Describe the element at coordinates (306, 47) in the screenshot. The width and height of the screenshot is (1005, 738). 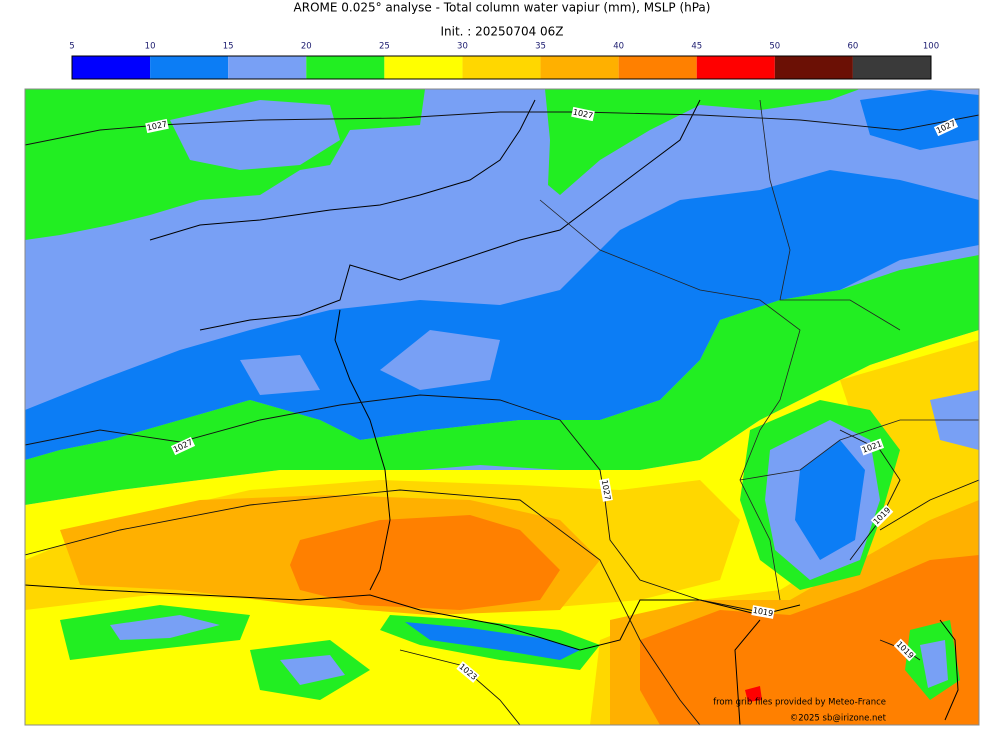
I see `colorbar-tick-label: 20` at that location.